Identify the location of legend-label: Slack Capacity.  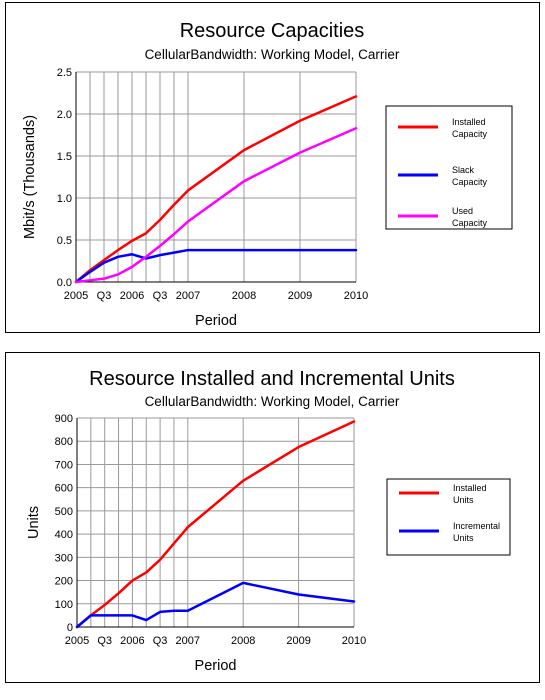
(470, 176).